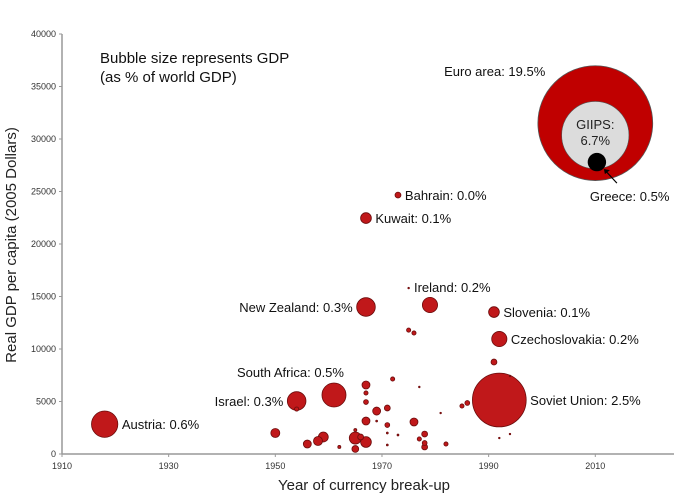 Image resolution: width=681 pixels, height=503 pixels. What do you see at coordinates (597, 162) in the screenshot?
I see `bubble-greece` at bounding box center [597, 162].